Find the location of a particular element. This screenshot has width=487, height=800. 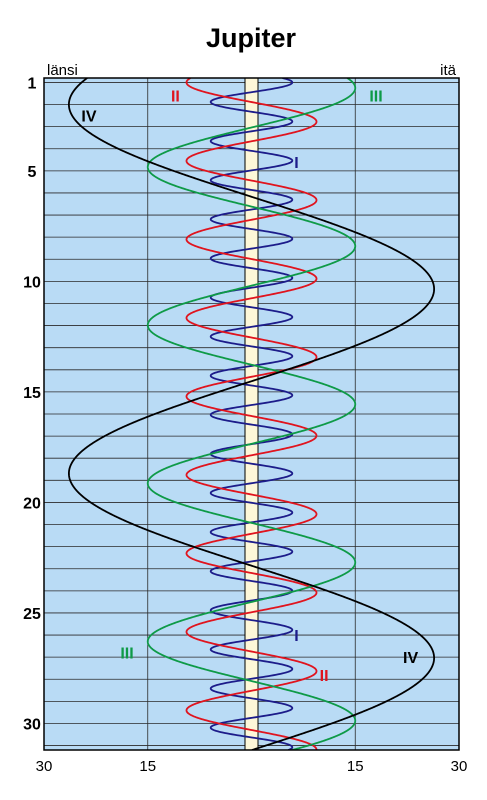

y-tick-label: 25 is located at coordinates (32, 614).